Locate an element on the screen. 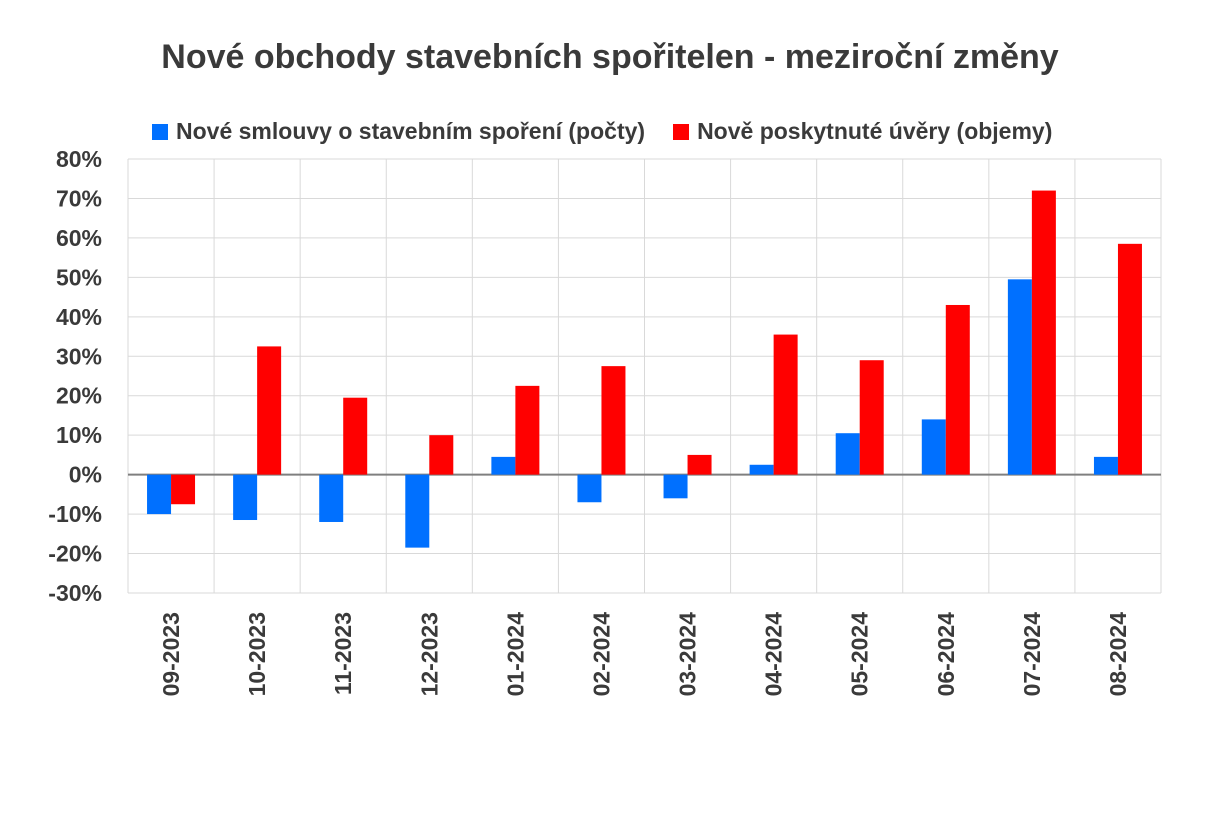 The height and width of the screenshot is (813, 1208). y-tick-label: -20% is located at coordinates (75, 554).